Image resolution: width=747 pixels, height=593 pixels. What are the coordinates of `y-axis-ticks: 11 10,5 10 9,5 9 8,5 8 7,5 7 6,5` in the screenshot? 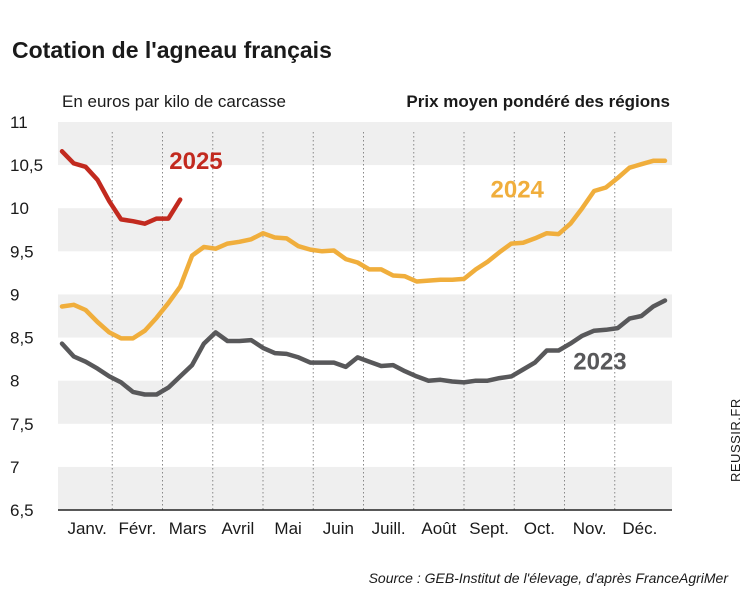 It's located at (26, 316).